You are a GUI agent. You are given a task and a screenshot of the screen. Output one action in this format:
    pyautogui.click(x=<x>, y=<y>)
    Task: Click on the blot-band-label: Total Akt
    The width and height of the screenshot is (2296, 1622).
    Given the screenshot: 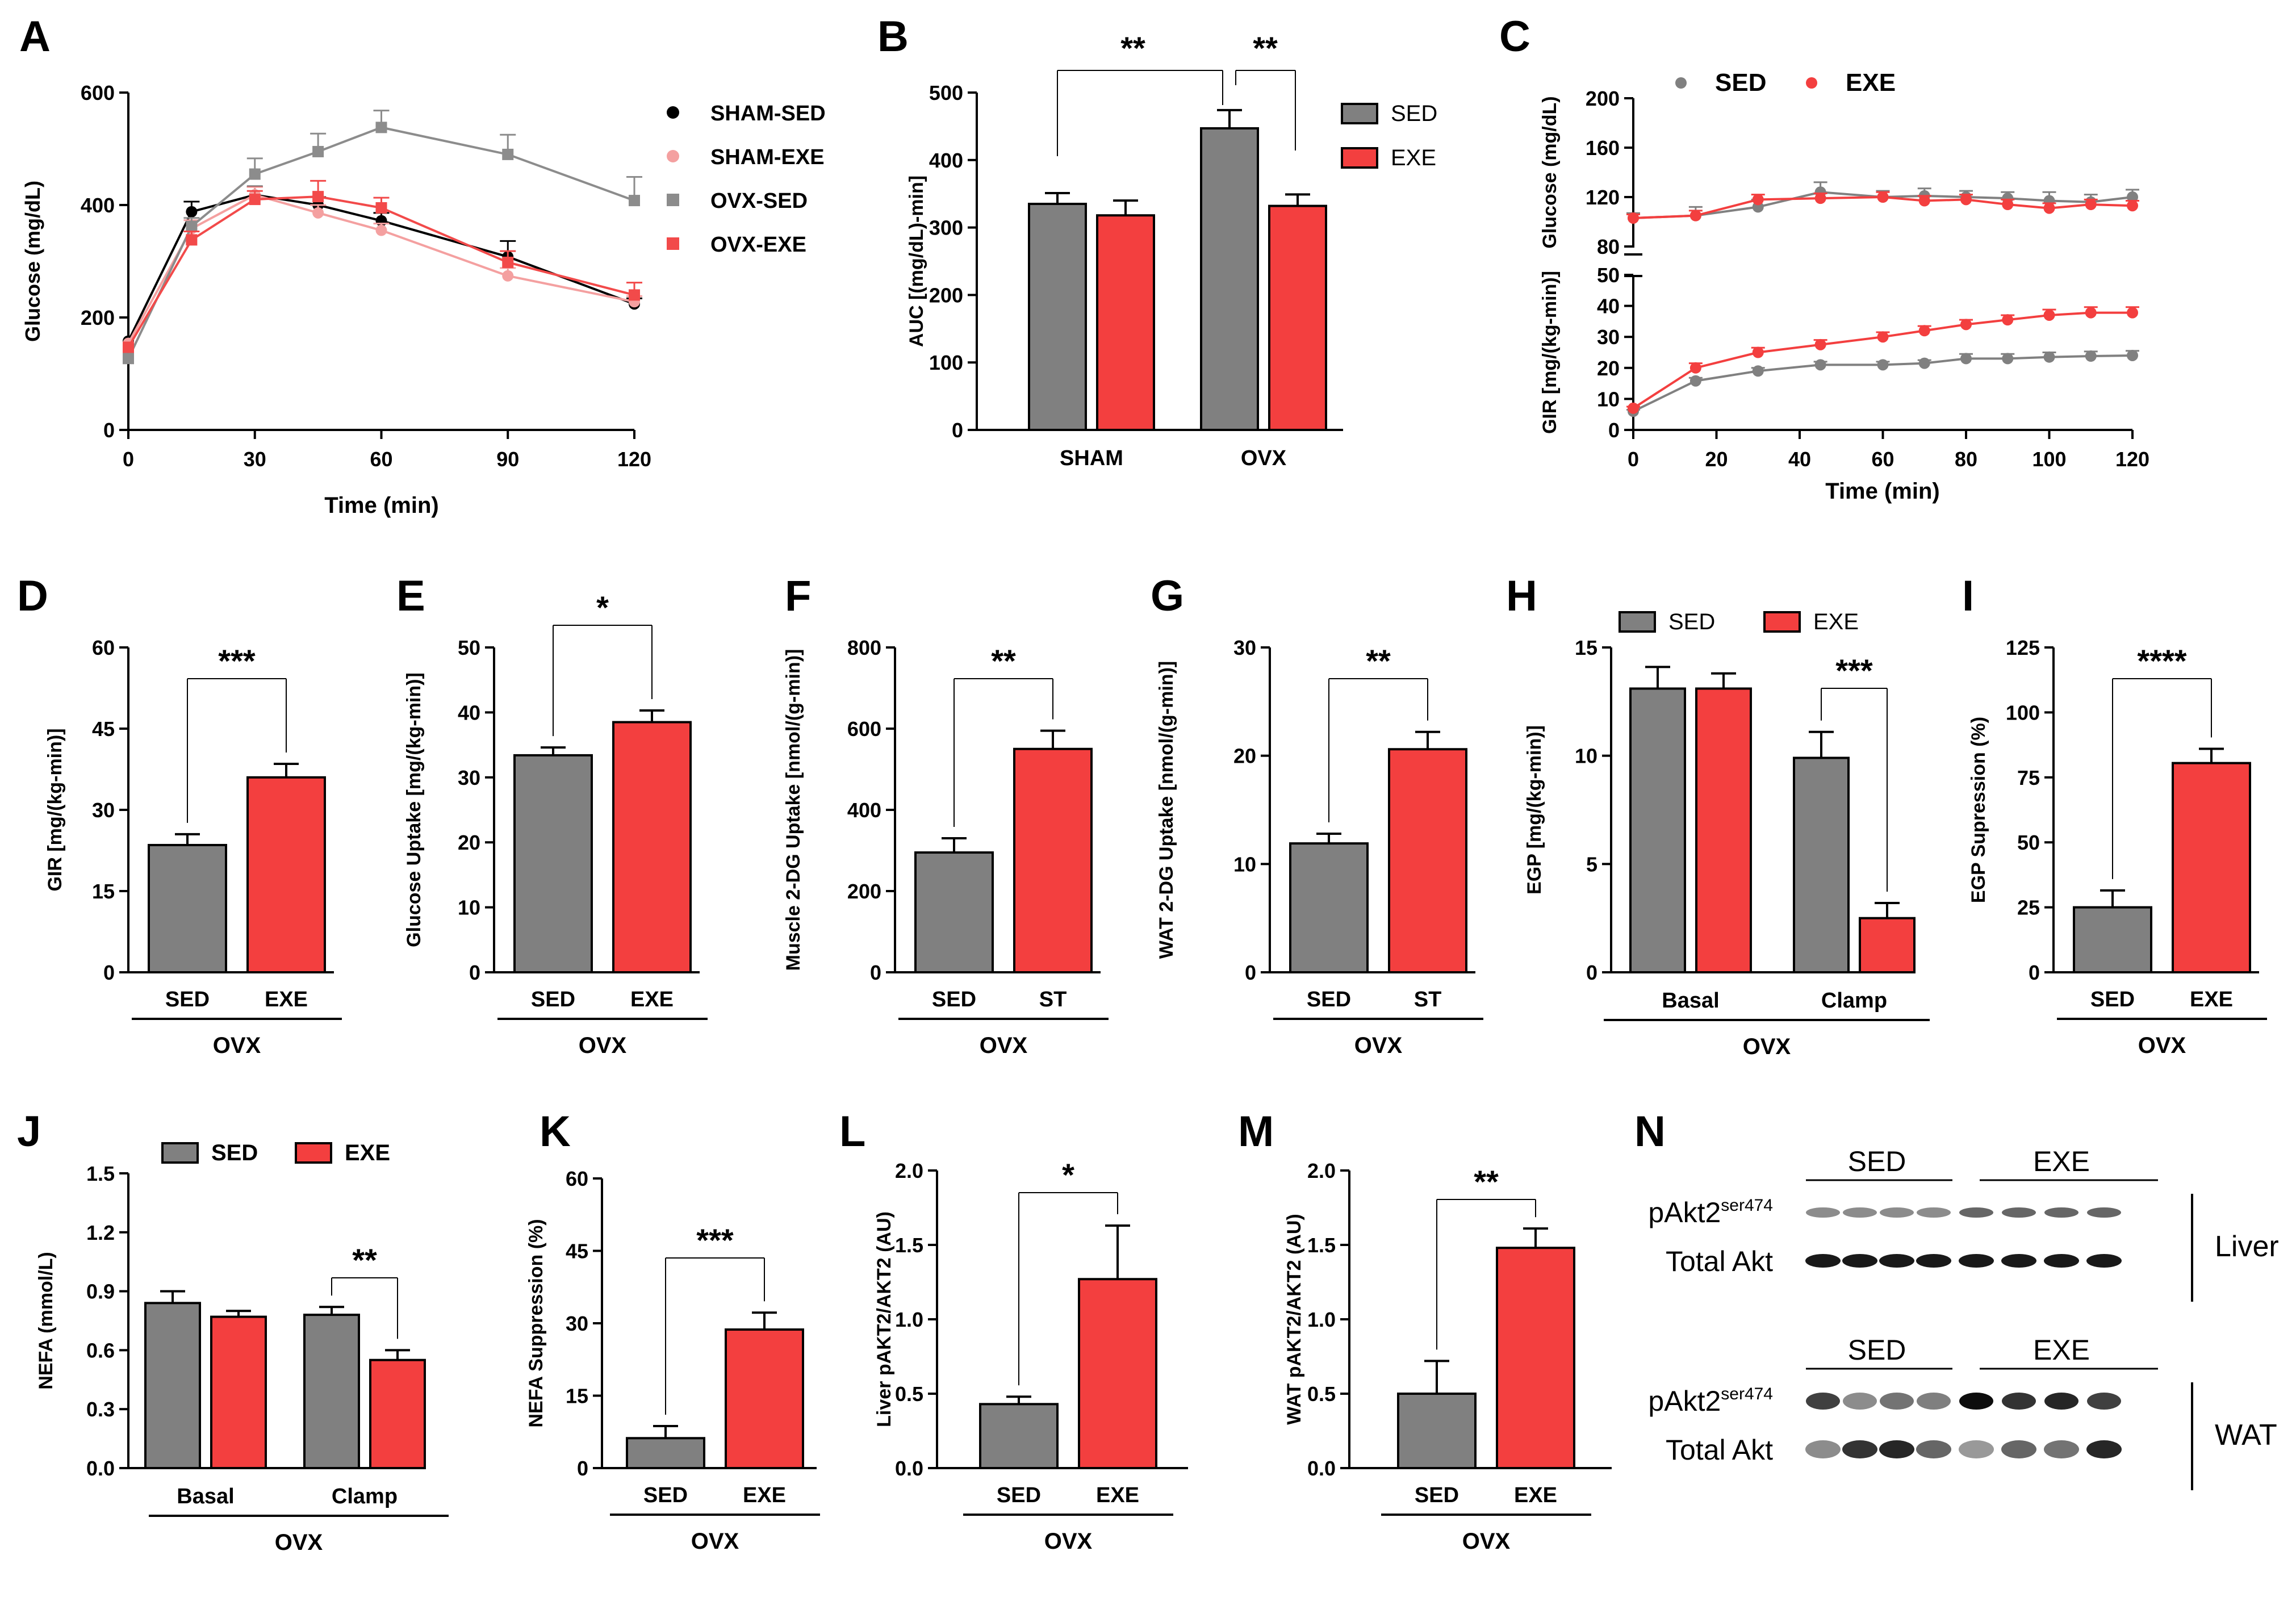 What is the action you would take?
    pyautogui.click(x=1719, y=1261)
    